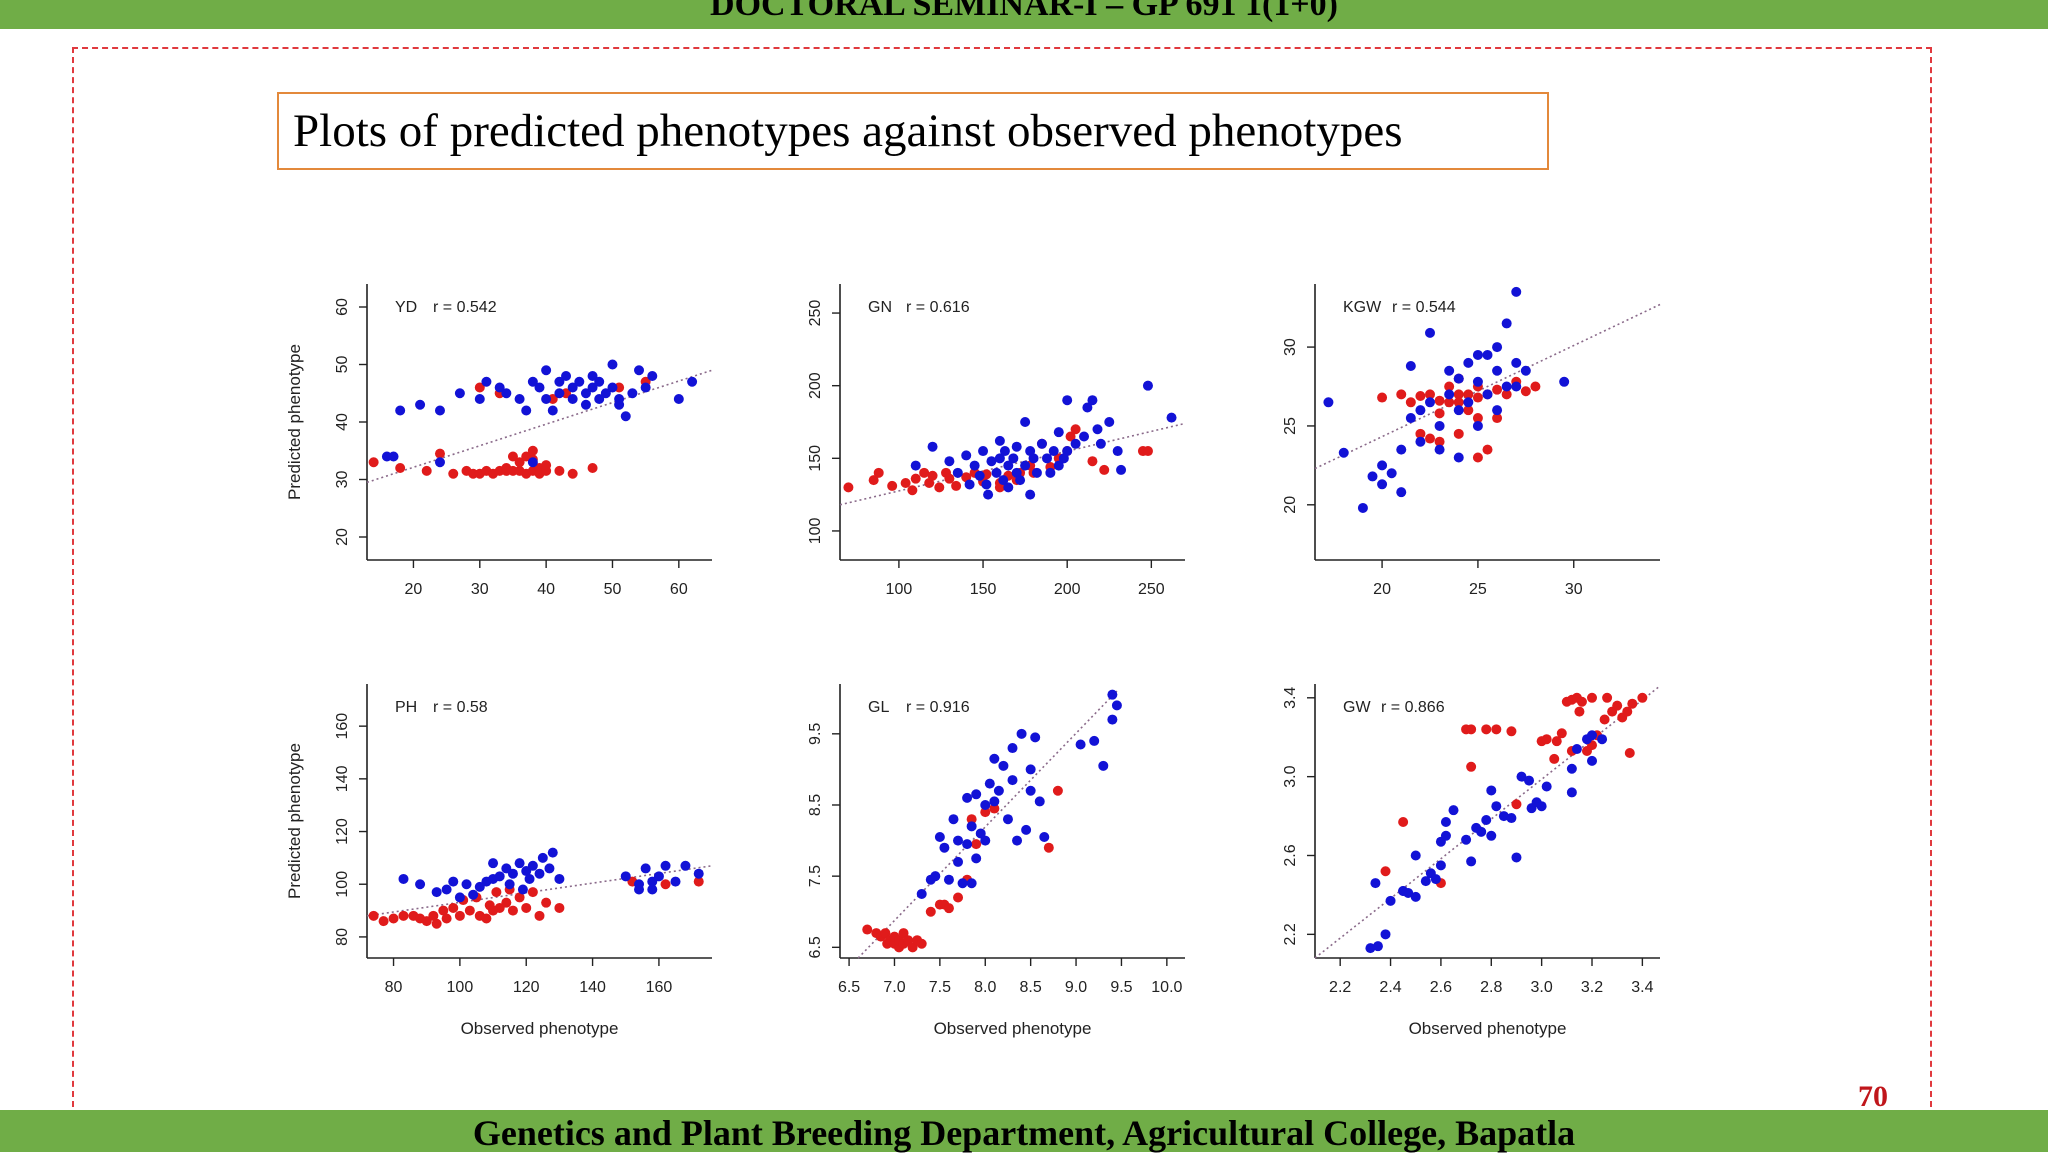 Image resolution: width=2048 pixels, height=1154 pixels. Describe the element at coordinates (679, 589) in the screenshot. I see `chart-yd-x-tick-label: 60` at that location.